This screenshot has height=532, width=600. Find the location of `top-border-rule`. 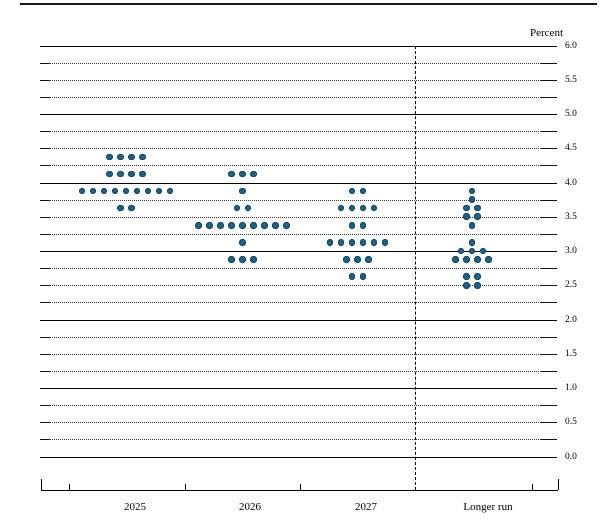

top-border-rule is located at coordinates (308, 4).